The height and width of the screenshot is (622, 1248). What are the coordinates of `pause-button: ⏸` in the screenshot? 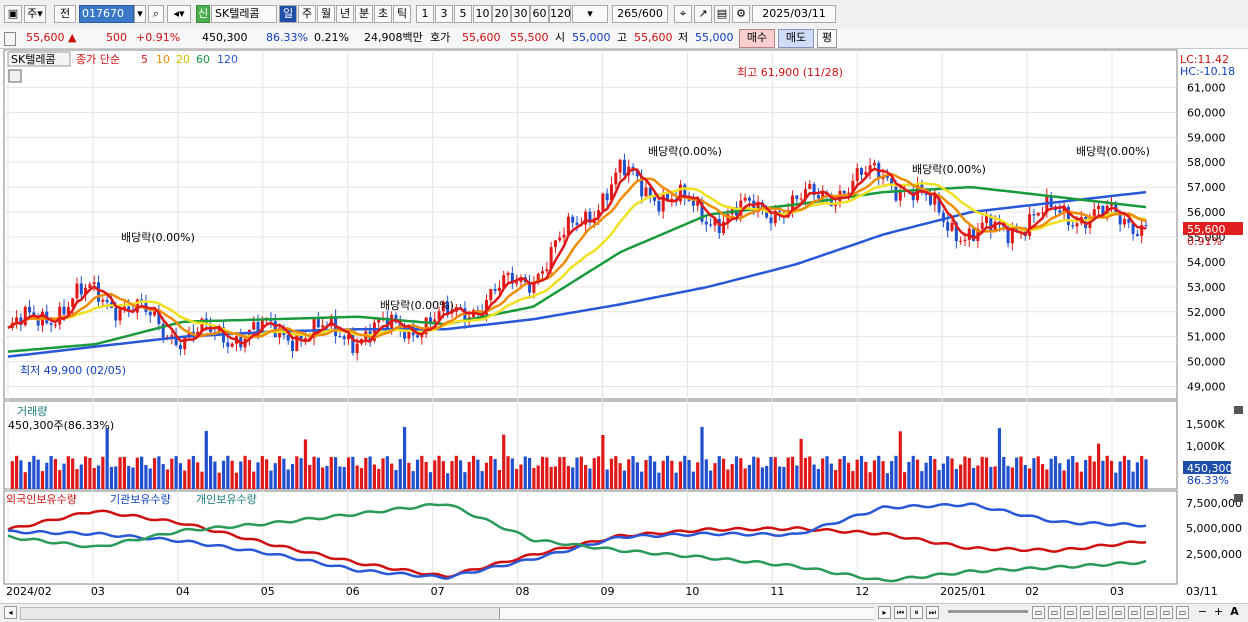 It's located at (916, 612).